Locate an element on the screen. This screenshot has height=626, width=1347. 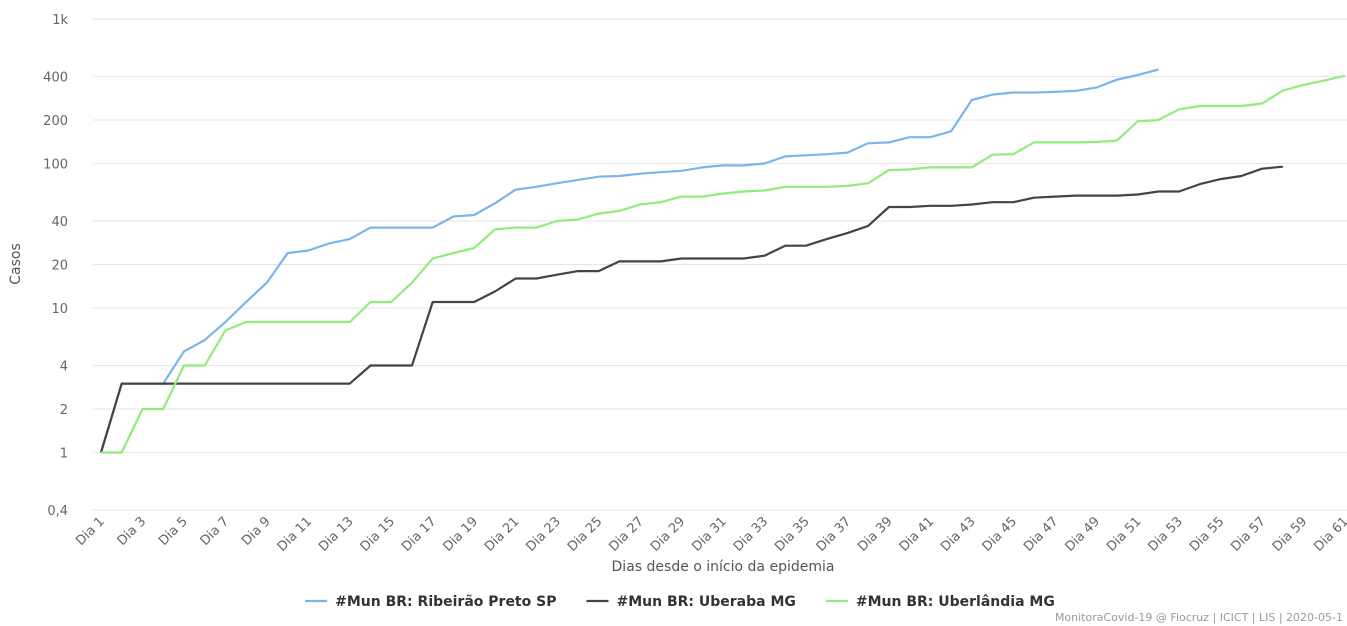
y-axis-title: Casos is located at coordinates (16, 264).